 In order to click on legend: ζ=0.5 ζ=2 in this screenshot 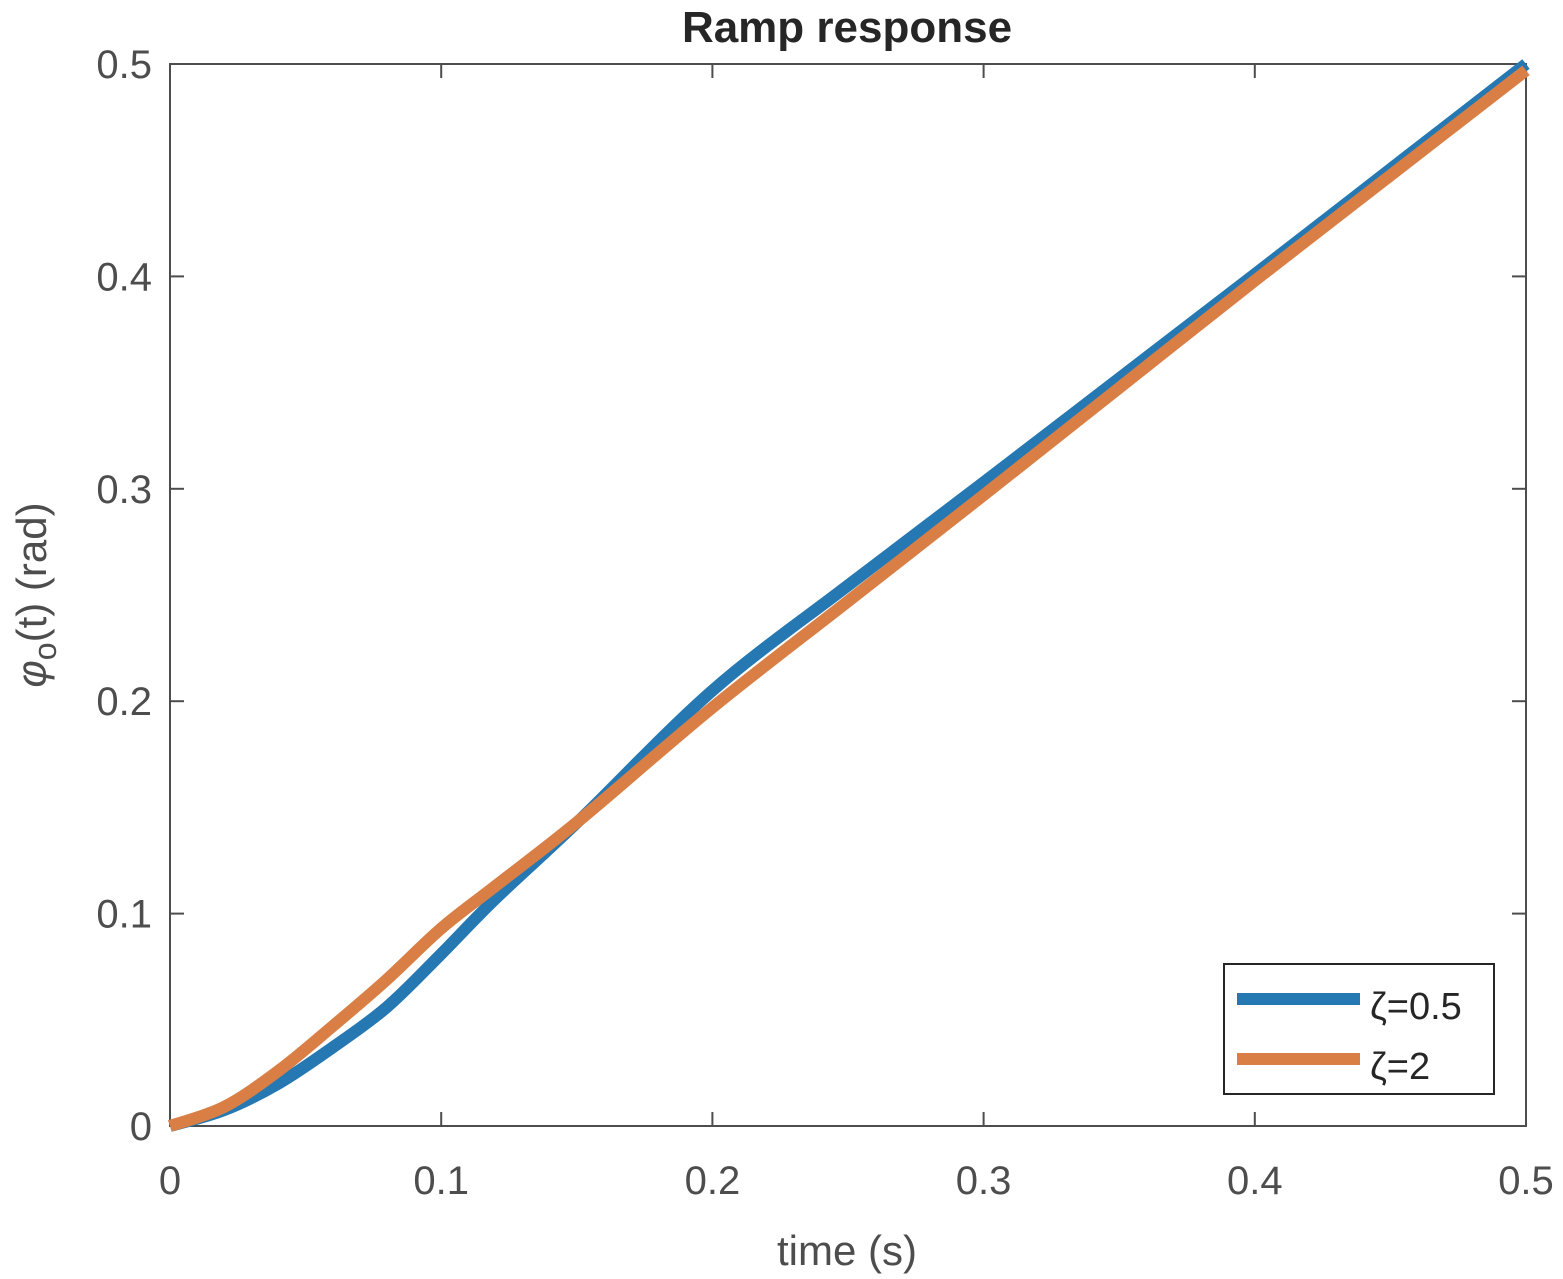, I will do `click(1359, 1029)`.